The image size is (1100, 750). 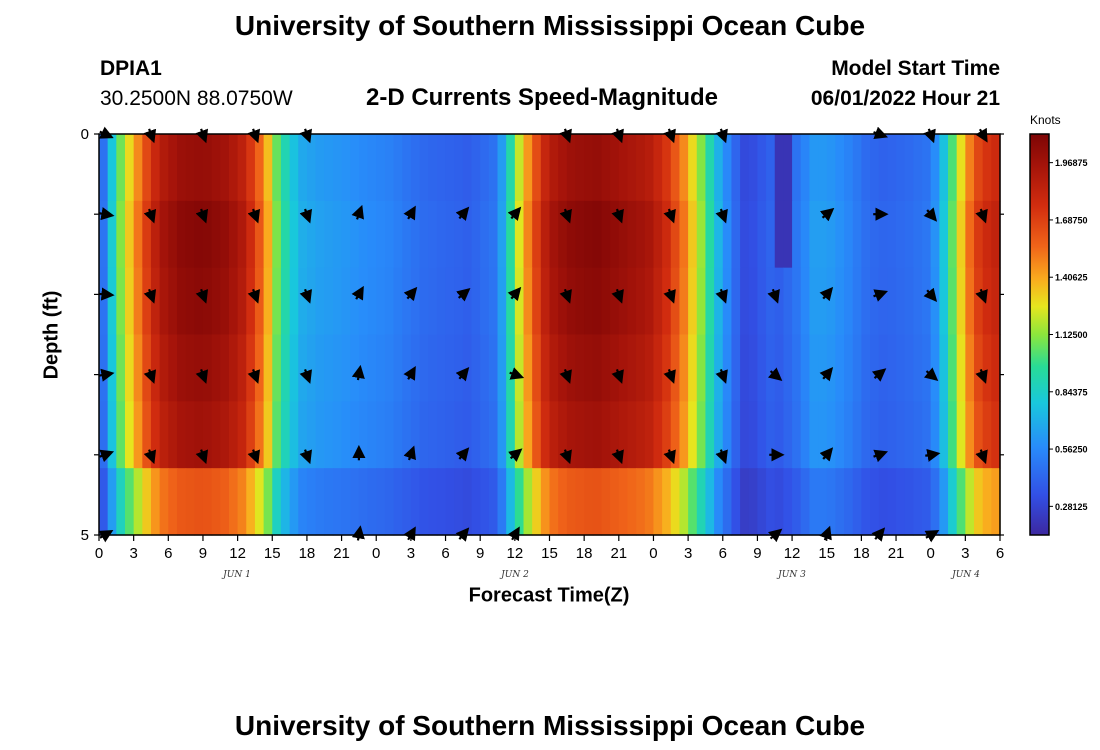 I want to click on x-tick-label: 9, so click(x=757, y=553).